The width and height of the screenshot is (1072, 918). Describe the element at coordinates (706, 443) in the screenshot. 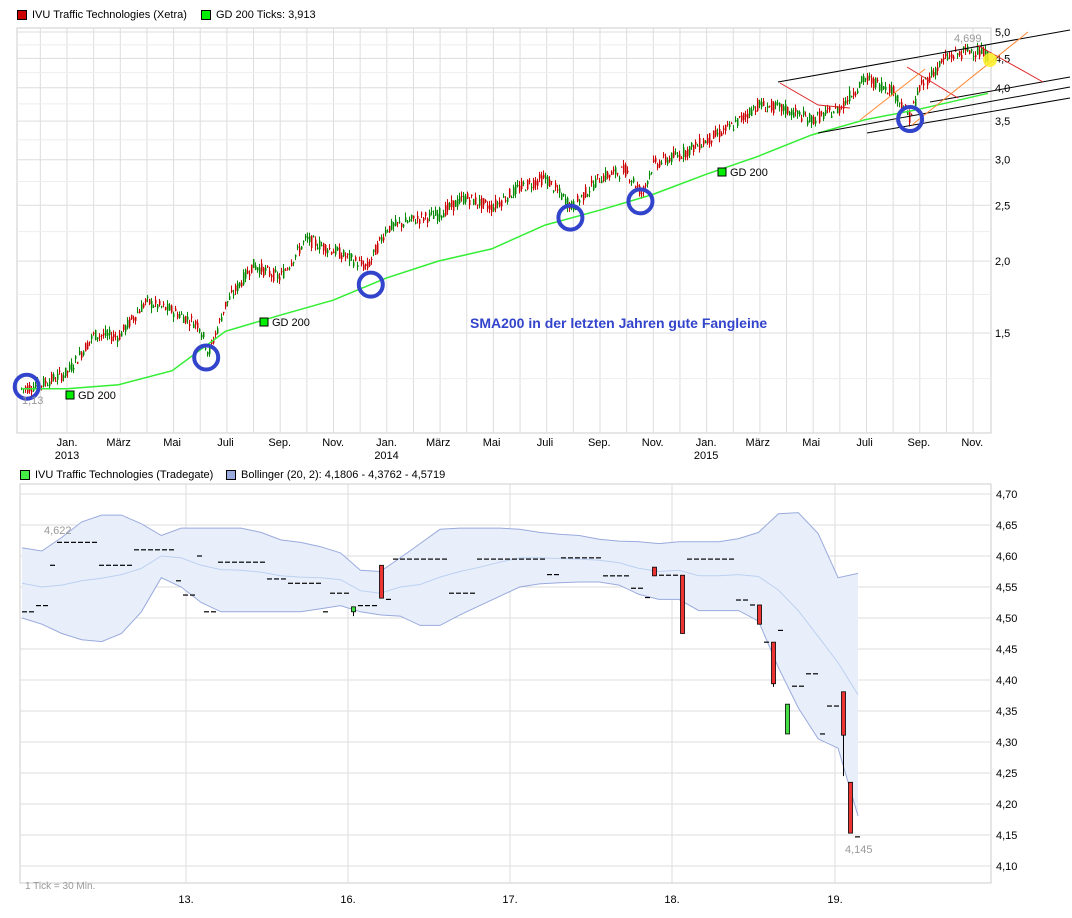

I see `x-tick-label: Jan.` at that location.